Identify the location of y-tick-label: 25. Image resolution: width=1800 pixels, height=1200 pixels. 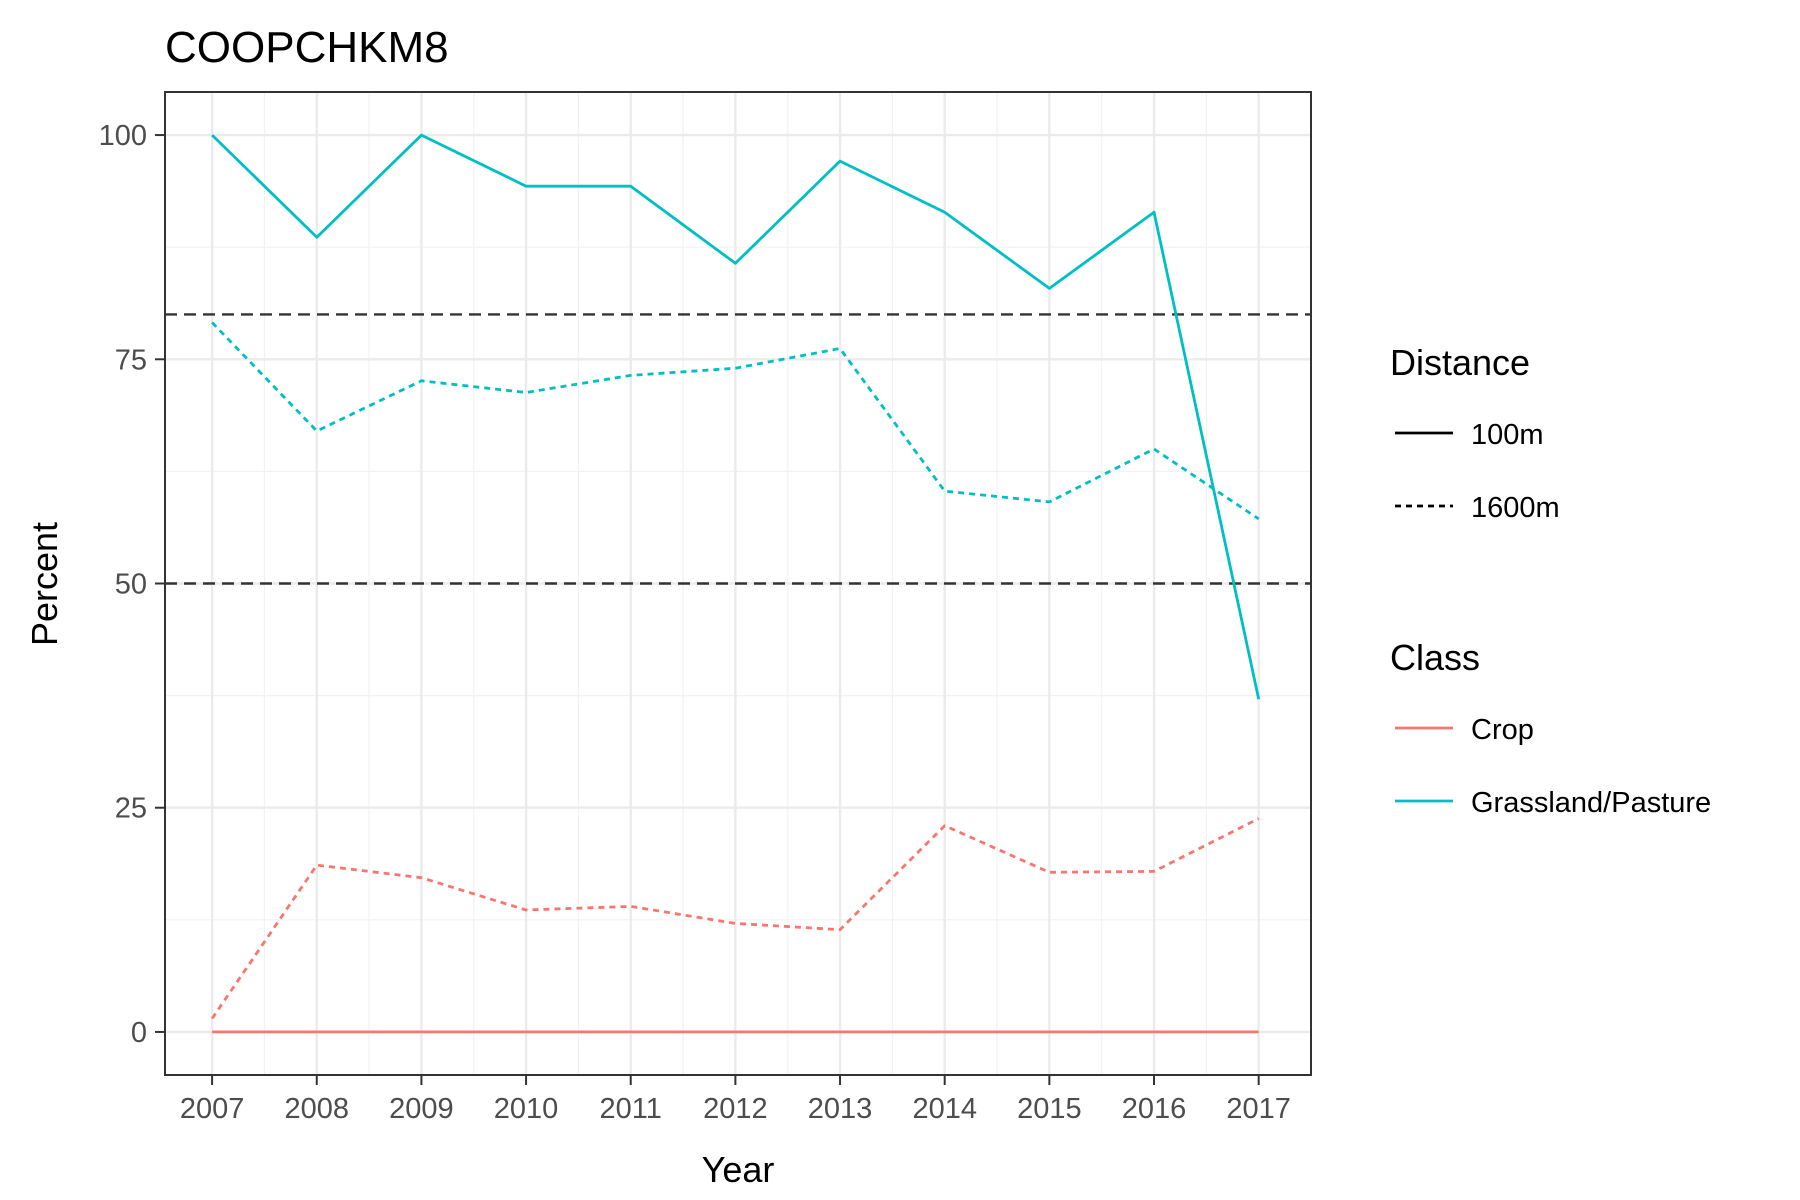
(131, 809).